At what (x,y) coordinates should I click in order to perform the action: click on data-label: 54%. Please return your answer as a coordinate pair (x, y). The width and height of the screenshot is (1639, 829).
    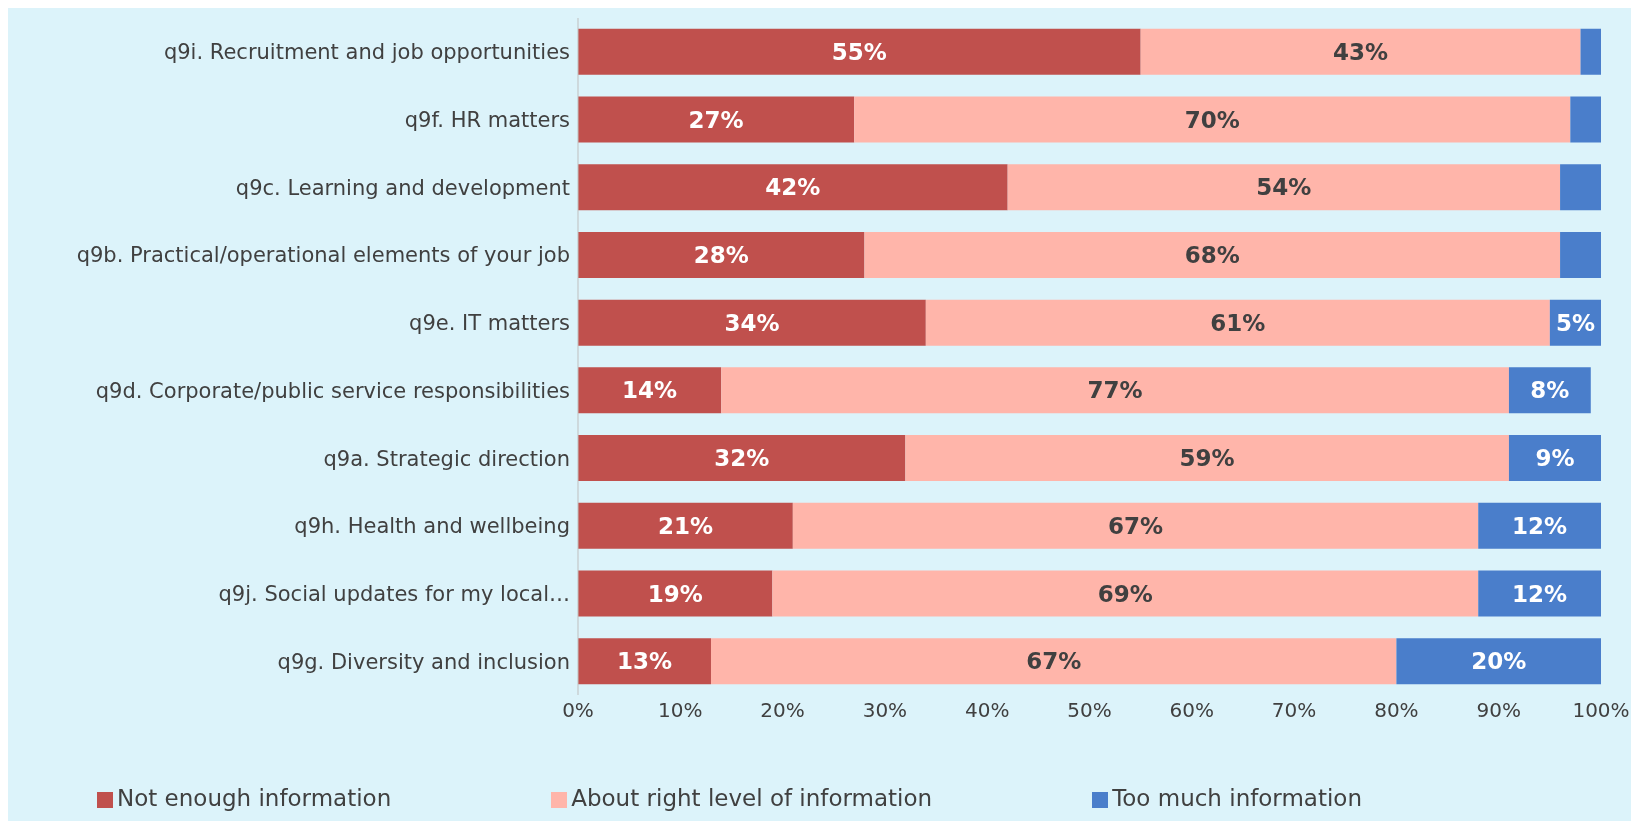
    Looking at the image, I should click on (1284, 187).